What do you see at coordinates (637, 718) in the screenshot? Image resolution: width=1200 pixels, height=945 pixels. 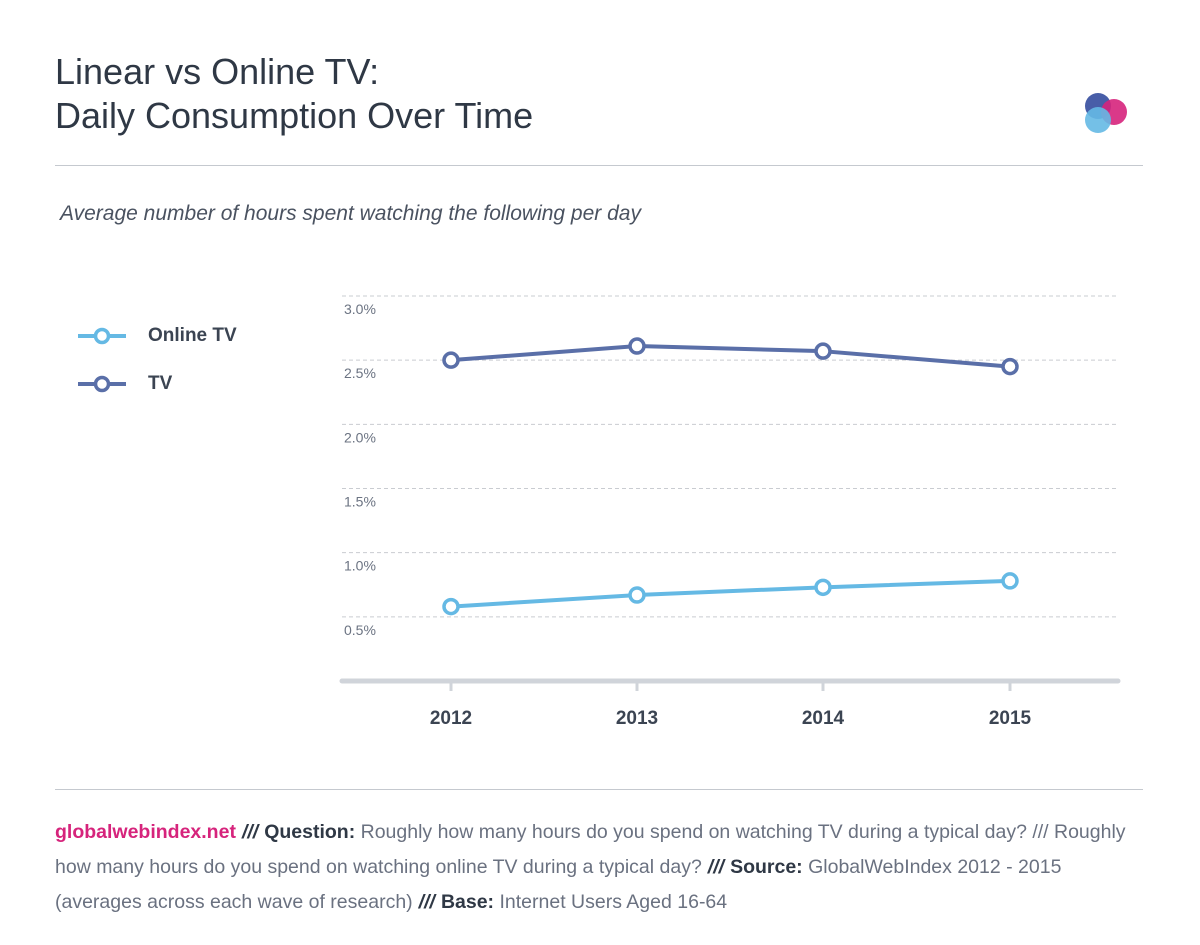 I see `x-tick-label: 2013` at bounding box center [637, 718].